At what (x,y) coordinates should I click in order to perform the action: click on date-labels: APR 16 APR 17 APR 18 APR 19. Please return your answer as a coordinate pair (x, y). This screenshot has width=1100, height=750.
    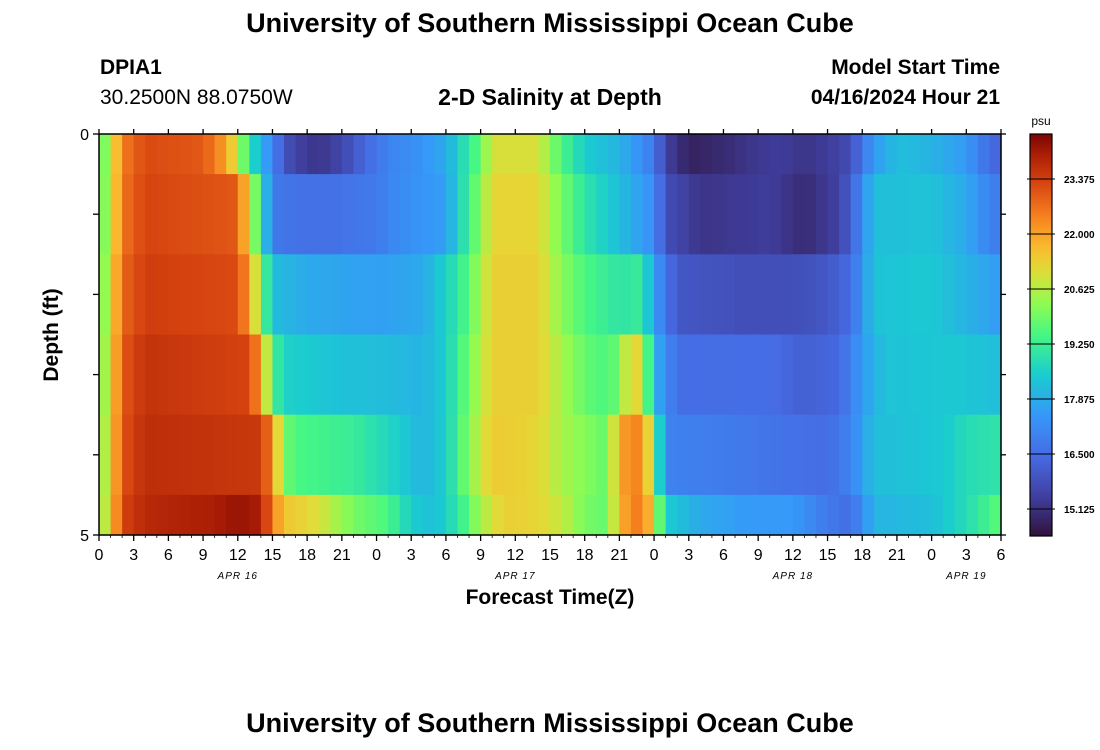
    Looking at the image, I should click on (601, 576).